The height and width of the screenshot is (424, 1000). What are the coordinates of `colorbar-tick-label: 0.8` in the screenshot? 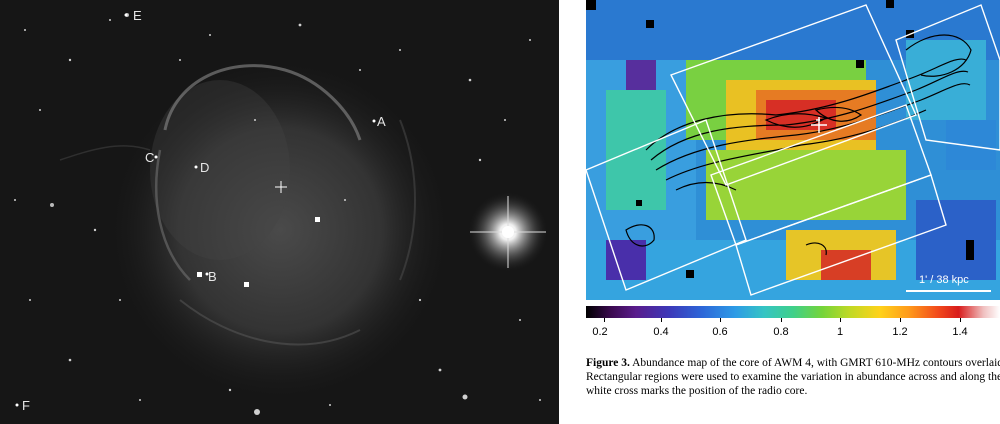 It's located at (781, 332).